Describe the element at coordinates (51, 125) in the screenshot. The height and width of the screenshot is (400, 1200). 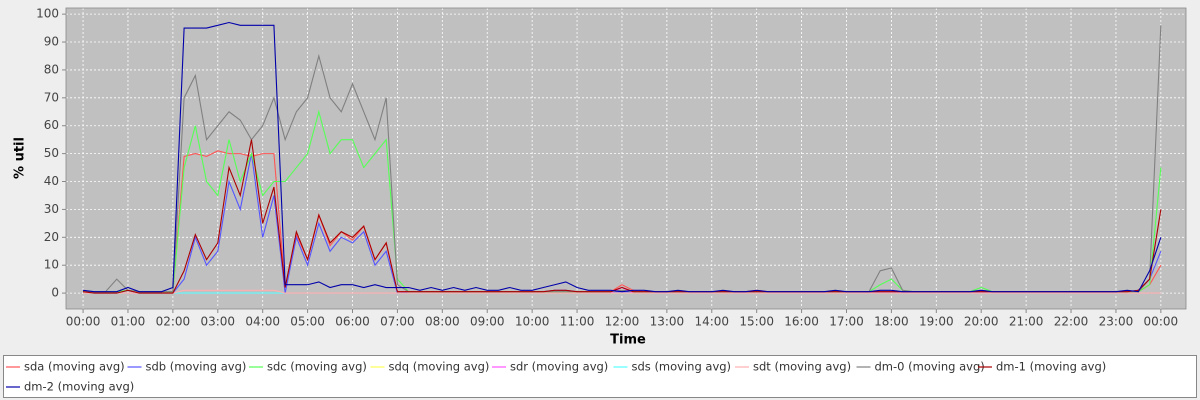
I see `y-tick-label: 60` at that location.